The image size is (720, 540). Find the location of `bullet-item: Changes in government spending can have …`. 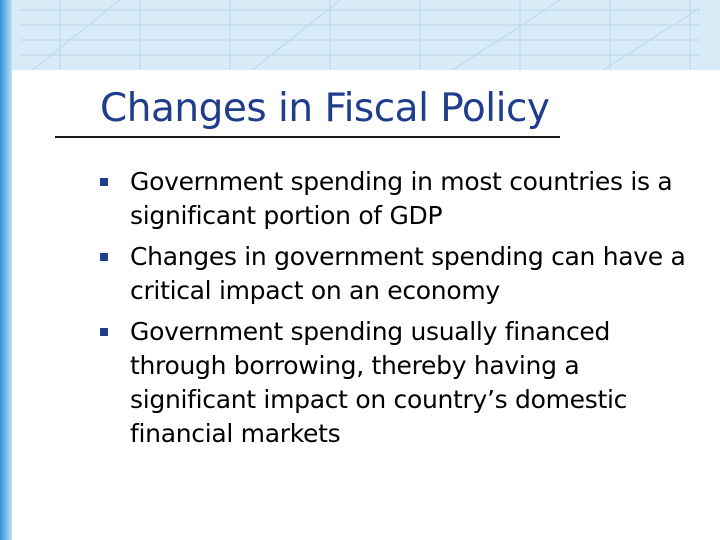

bullet-item: Changes in government spending can have … is located at coordinates (398, 274).